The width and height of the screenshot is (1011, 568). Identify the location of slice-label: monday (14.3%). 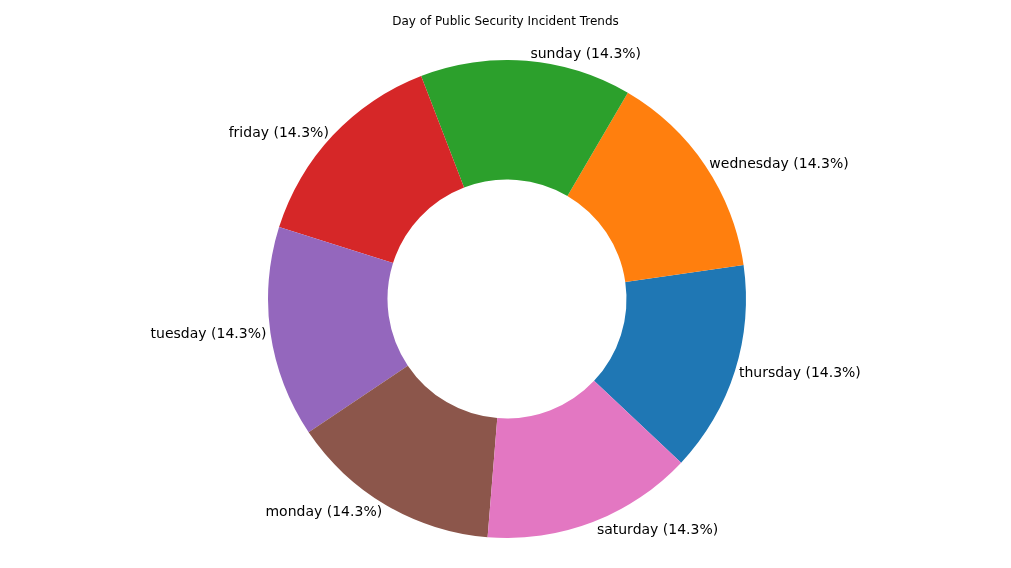
(324, 511).